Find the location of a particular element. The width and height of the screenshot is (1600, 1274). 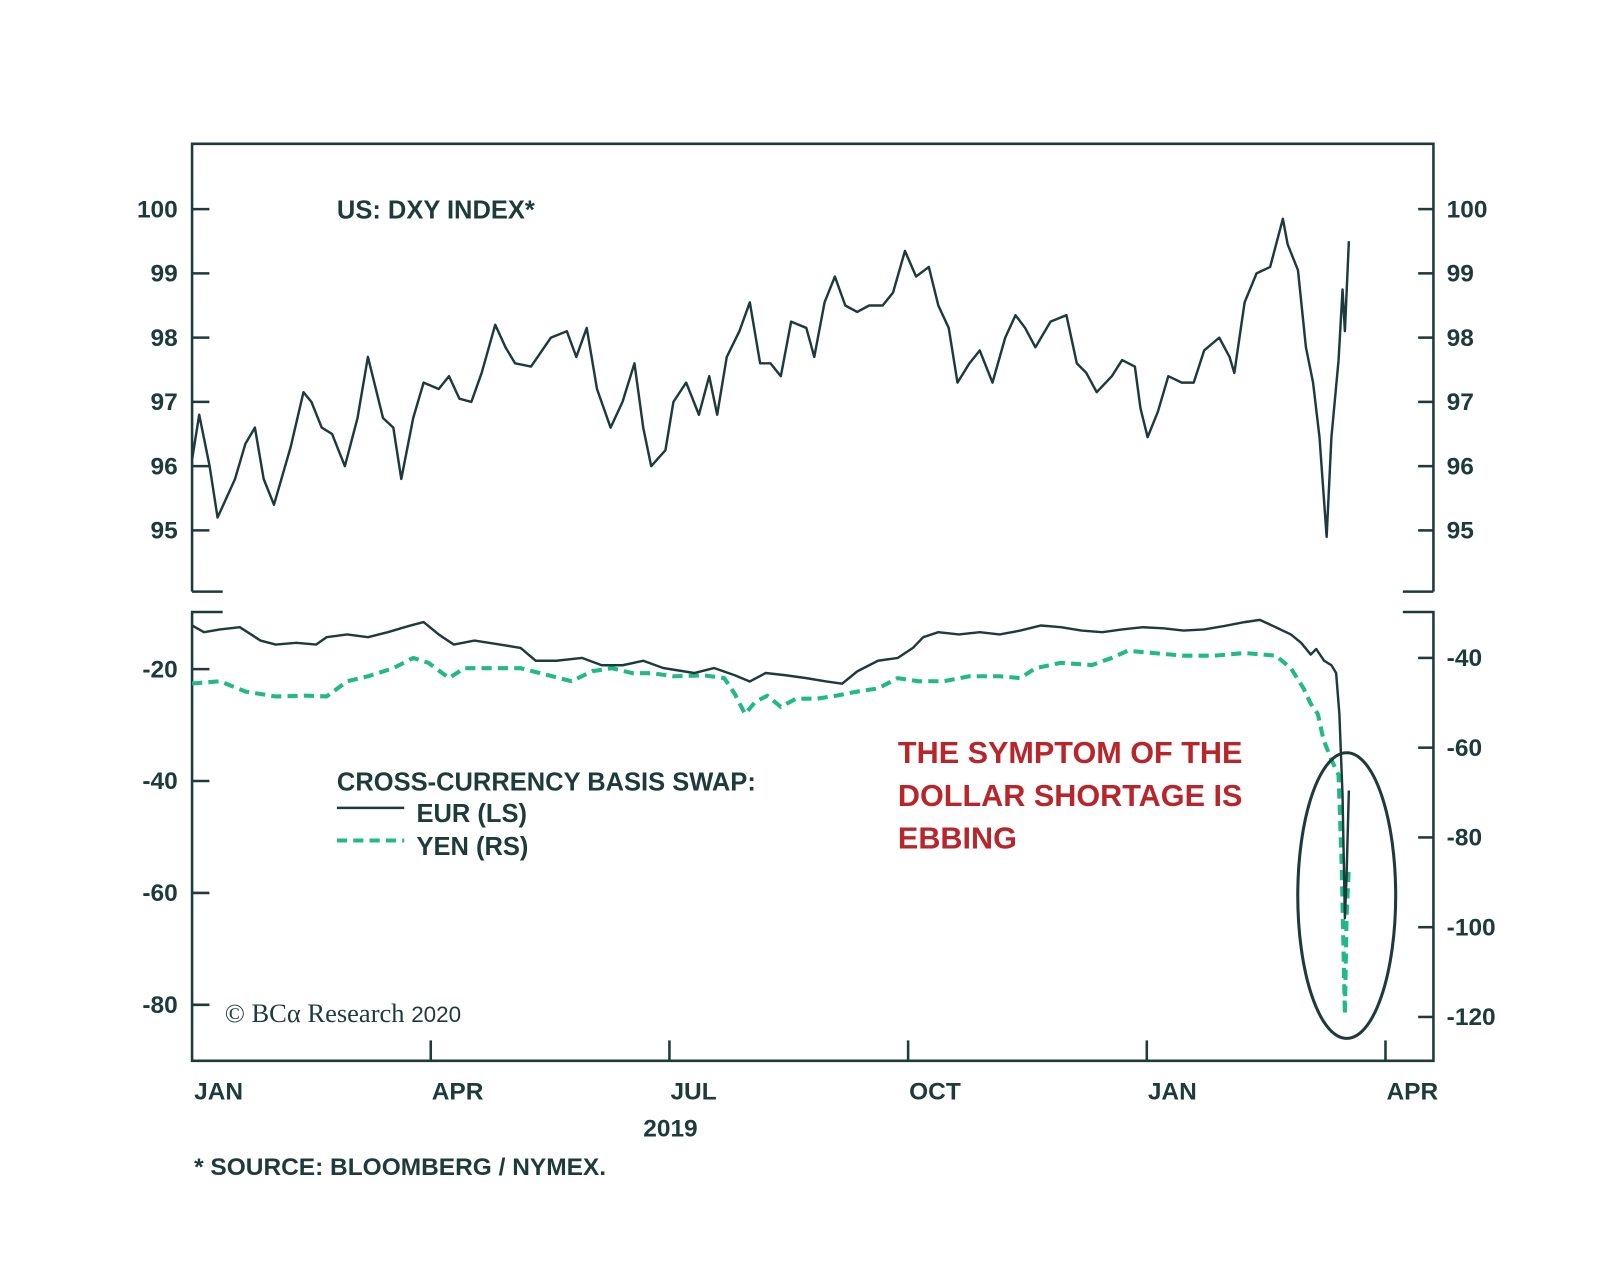

y-tick-label-bottom-left: -40 is located at coordinates (159, 781).